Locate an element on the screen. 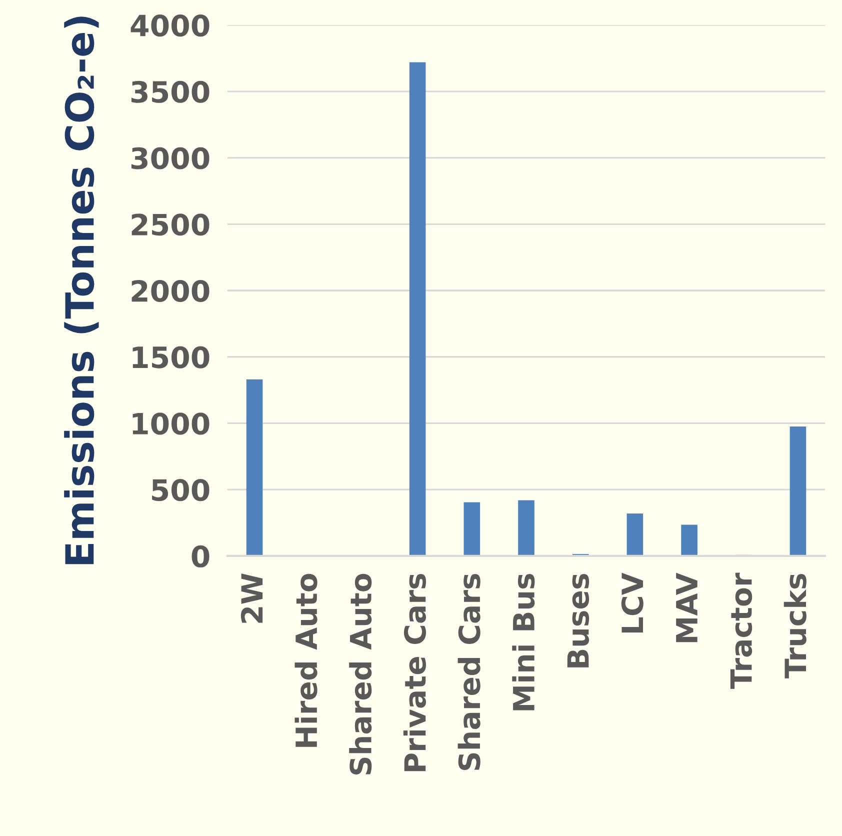 Image resolution: width=842 pixels, height=836 pixels. x-tick-label: Mini Bus is located at coordinates (523, 642).